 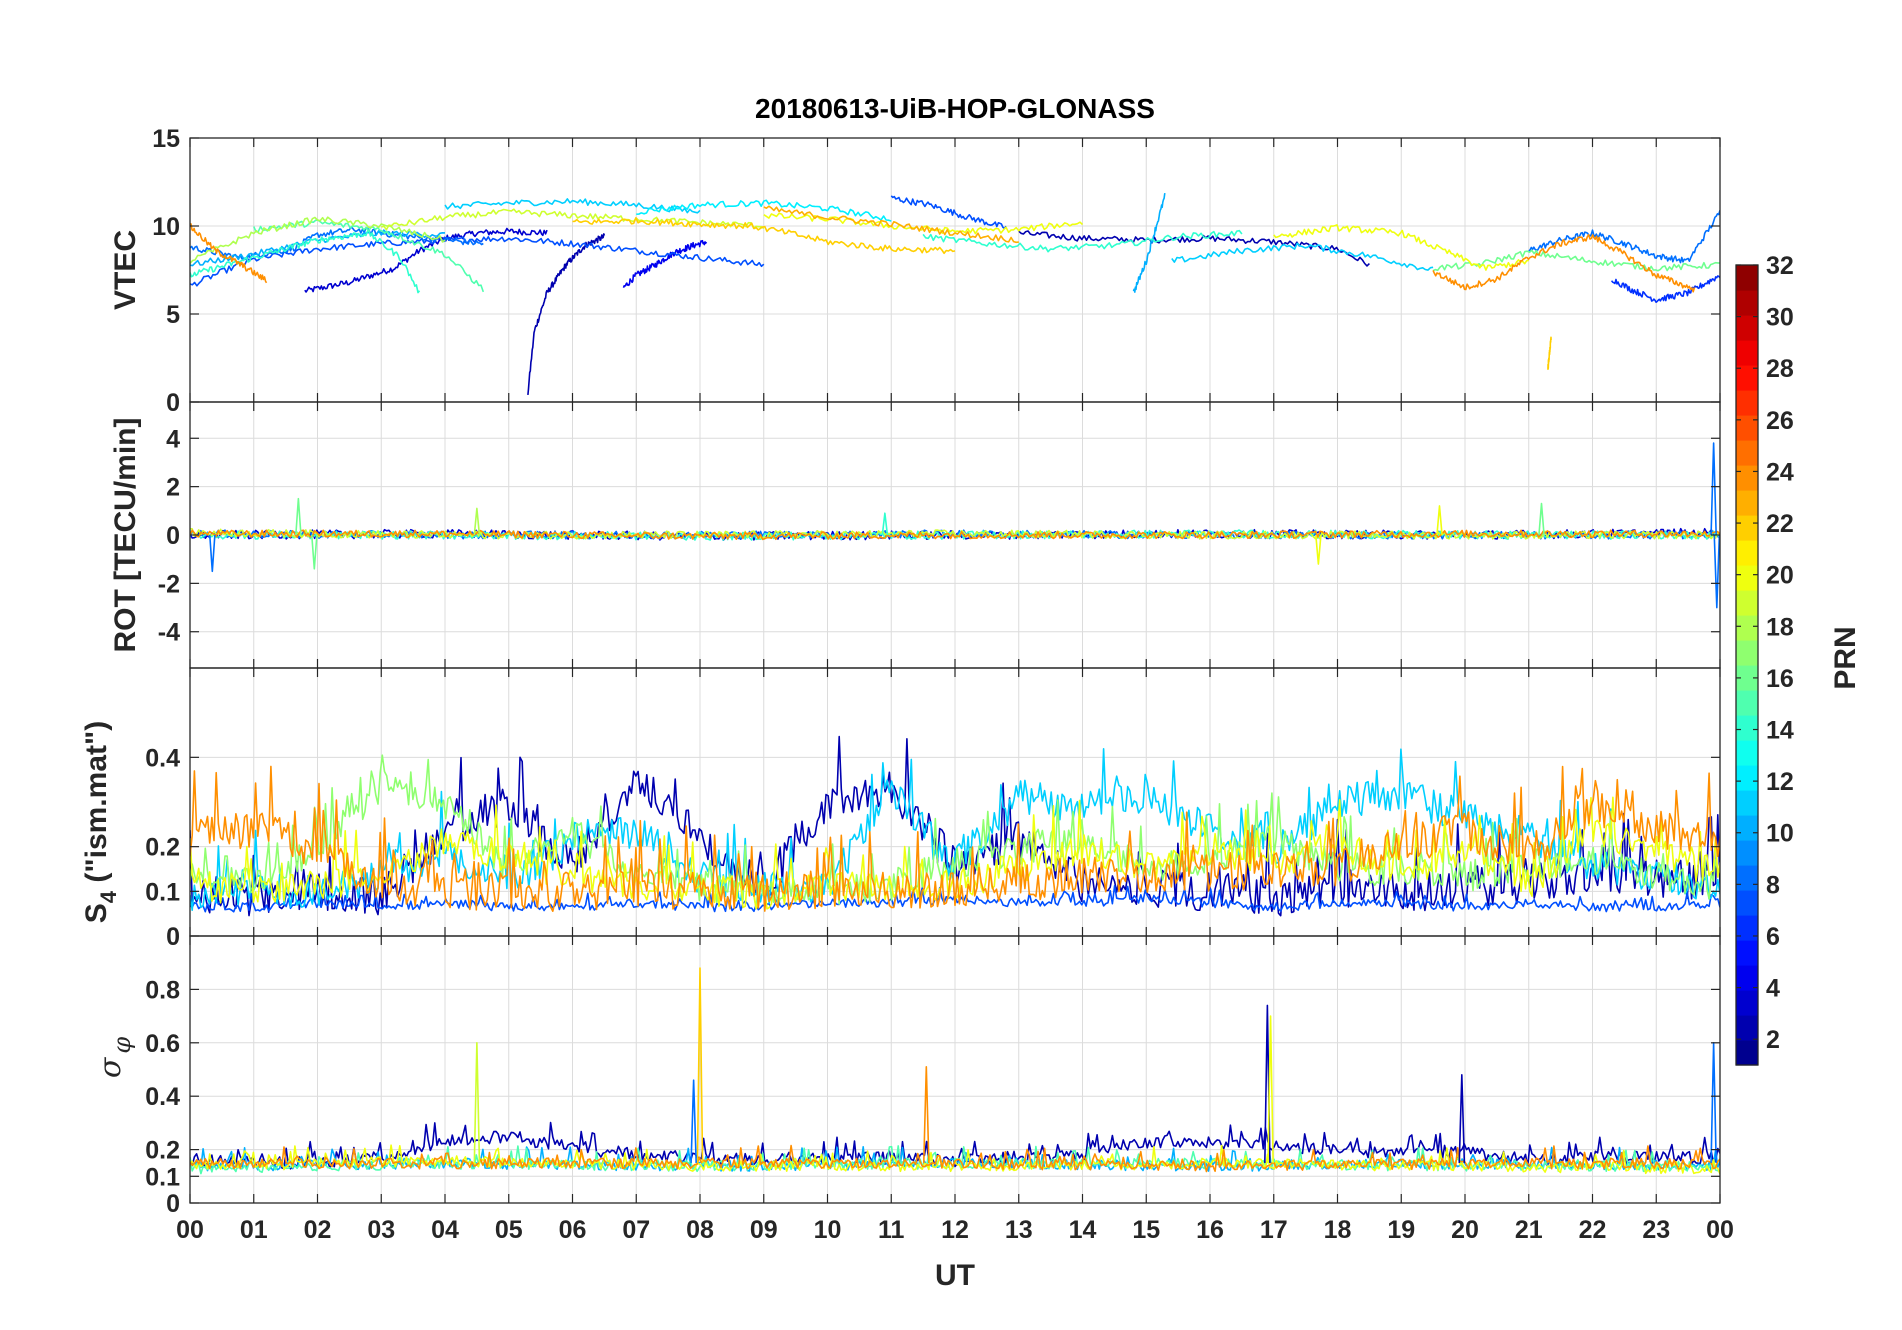 I want to click on colorbar-tick-label: 28, so click(x=1780, y=369).